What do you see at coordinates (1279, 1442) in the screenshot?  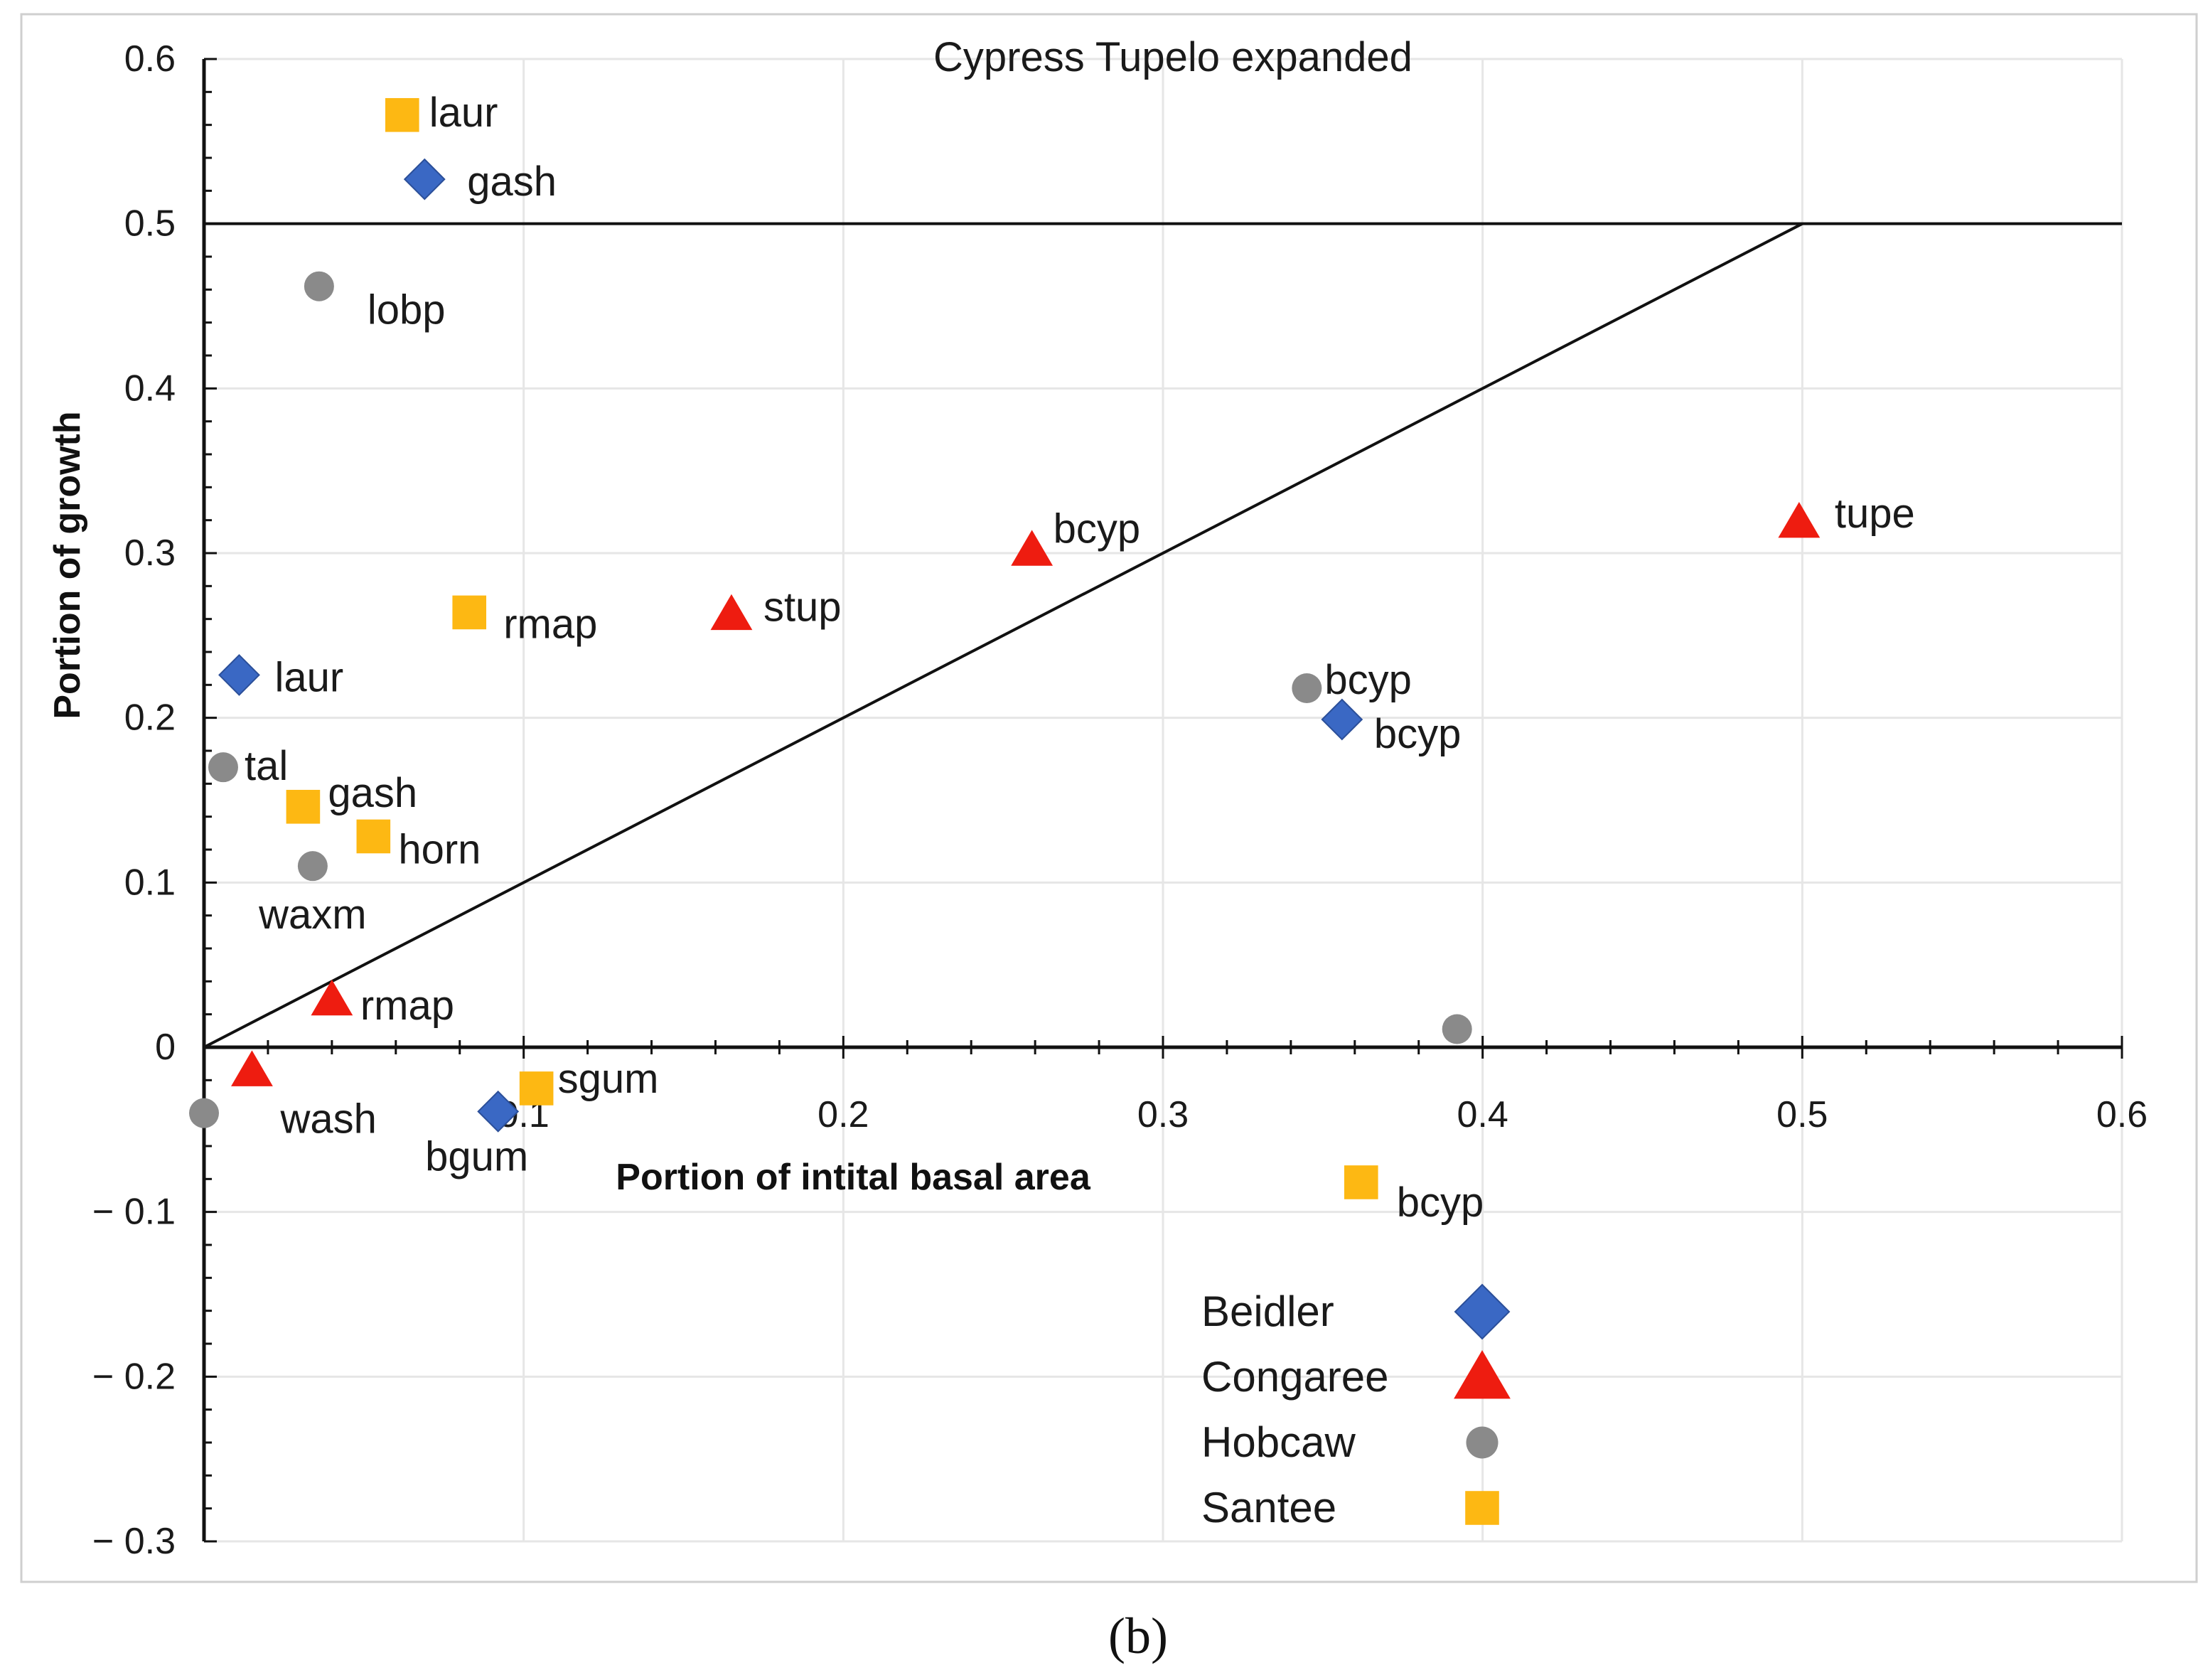 I see `legend-label-hobcaw: Hobcaw` at bounding box center [1279, 1442].